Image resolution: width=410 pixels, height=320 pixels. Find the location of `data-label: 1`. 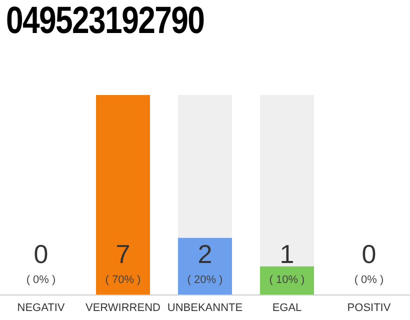

data-label: 1 is located at coordinates (287, 254).